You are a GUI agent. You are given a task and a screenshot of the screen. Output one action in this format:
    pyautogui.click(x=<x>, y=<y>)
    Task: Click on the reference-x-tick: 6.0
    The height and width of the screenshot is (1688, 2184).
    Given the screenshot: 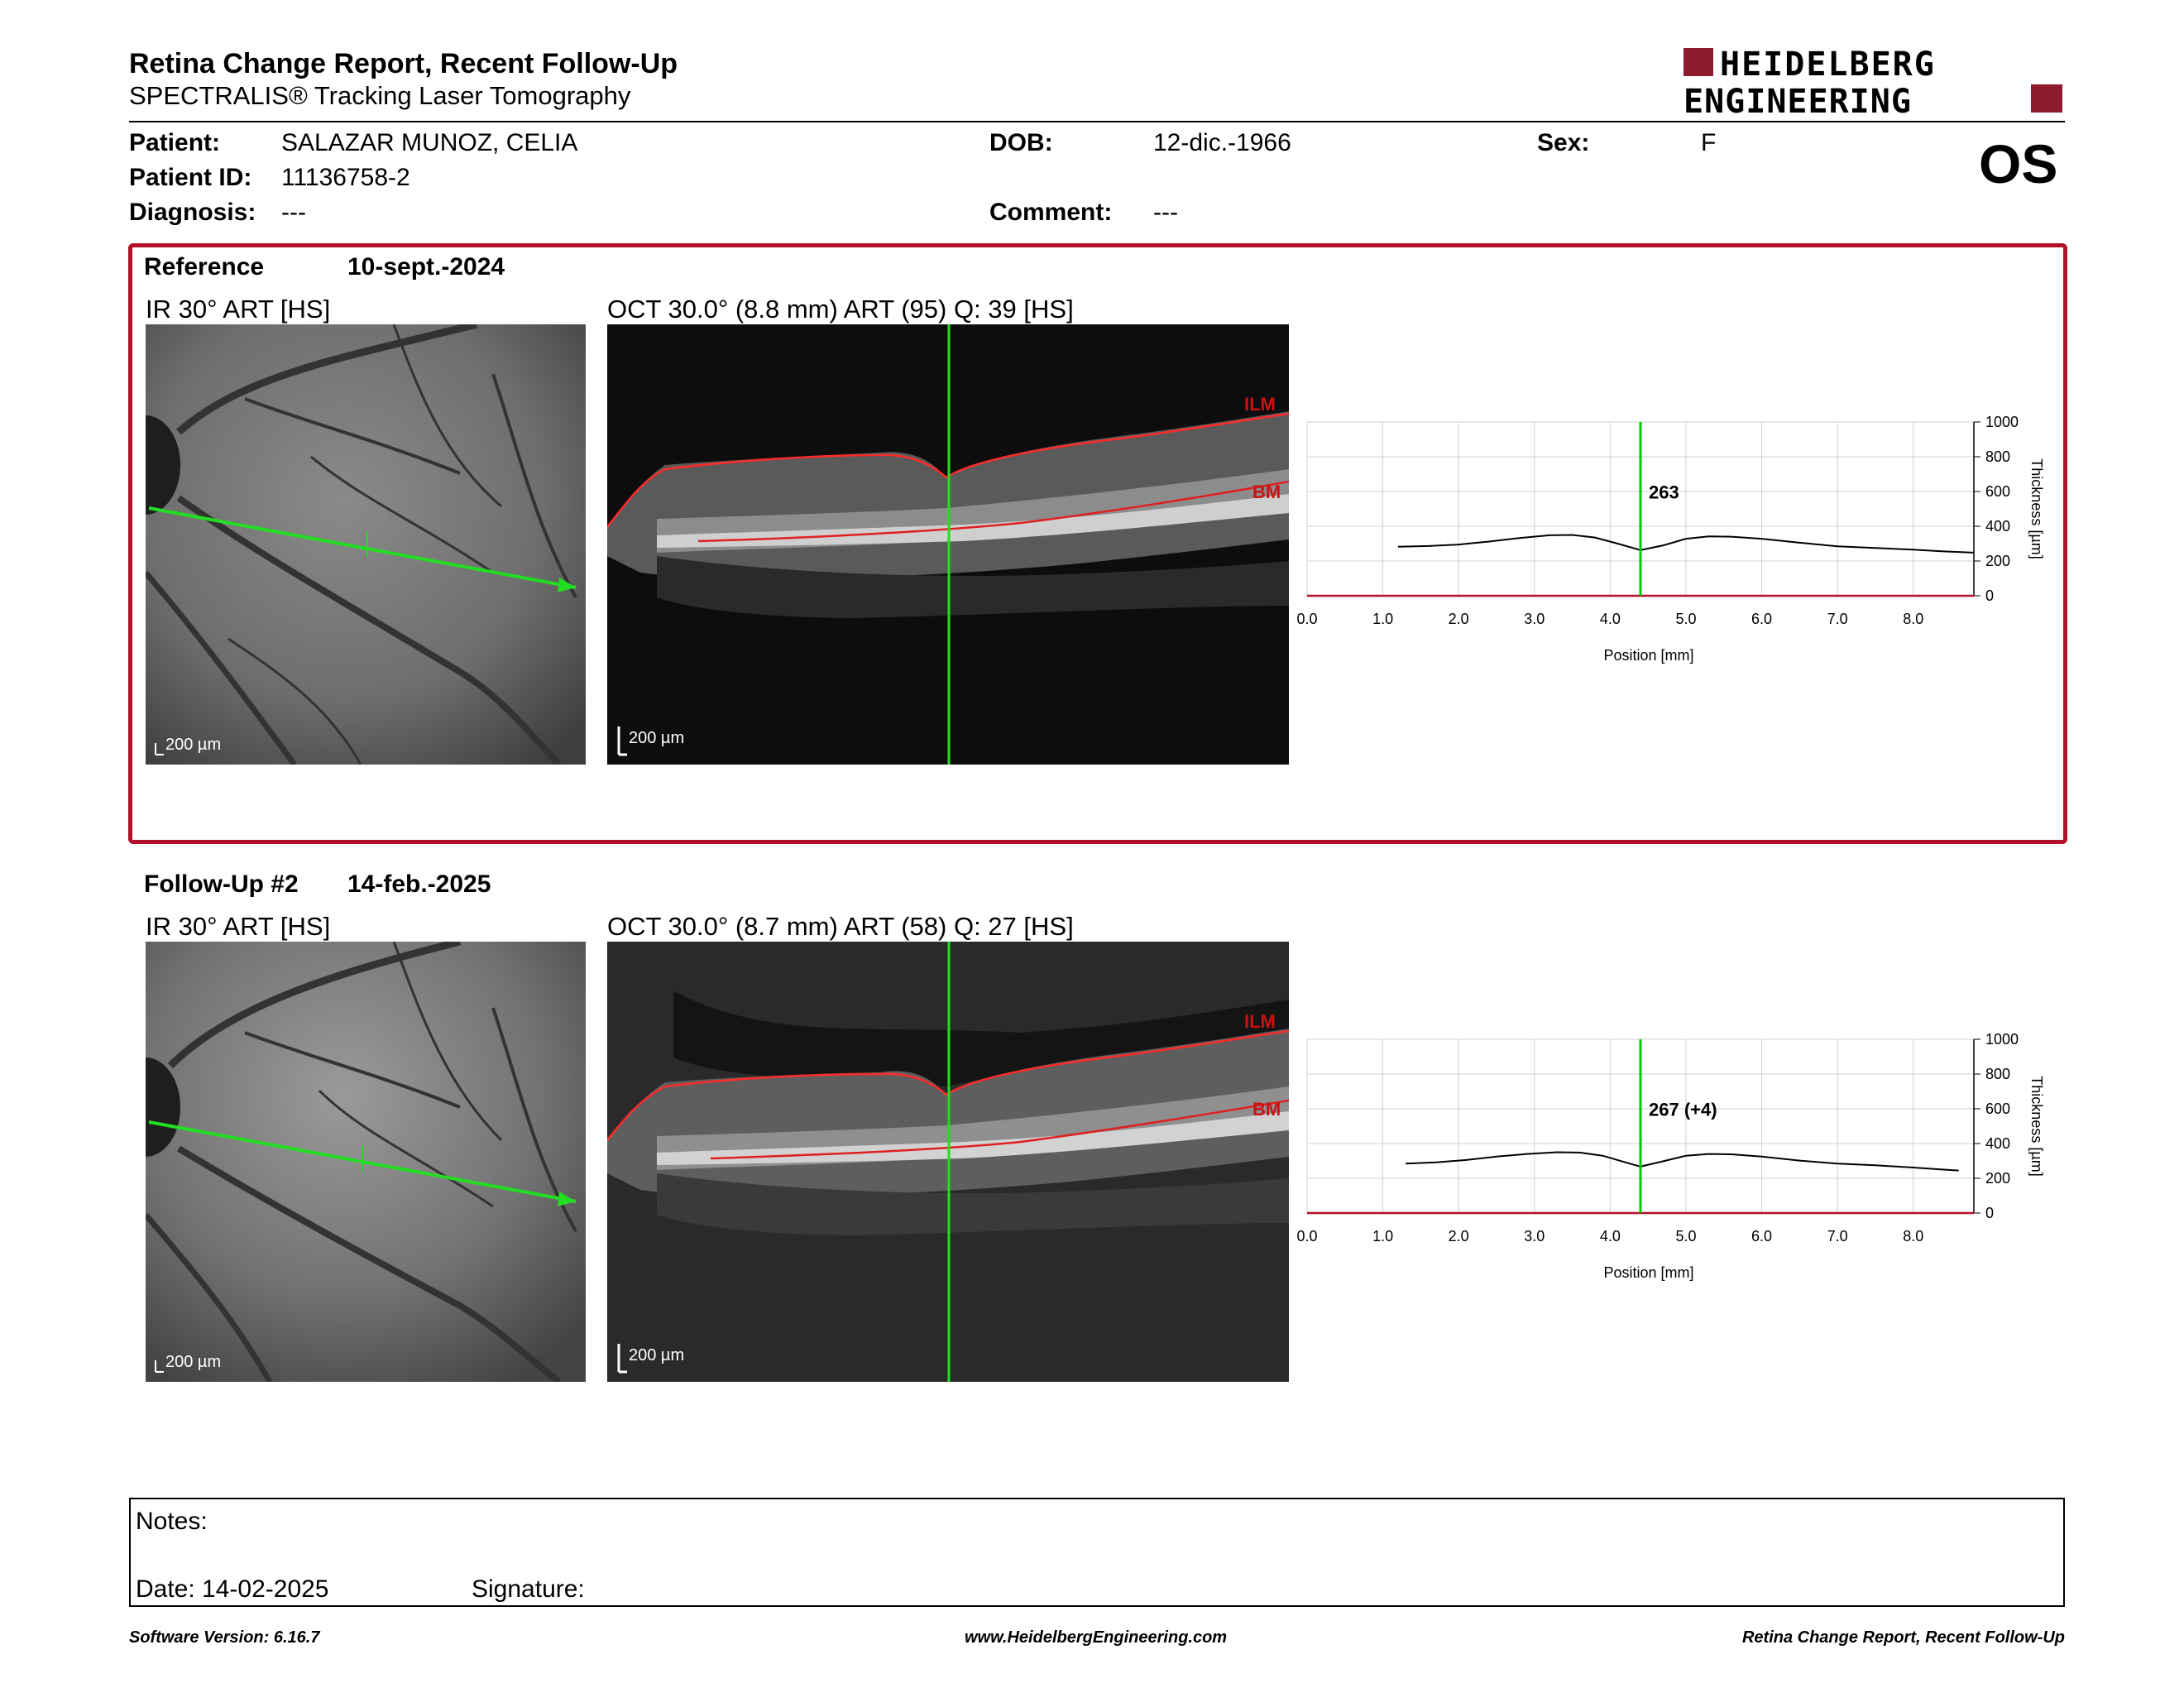 What is the action you would take?
    pyautogui.click(x=1761, y=619)
    